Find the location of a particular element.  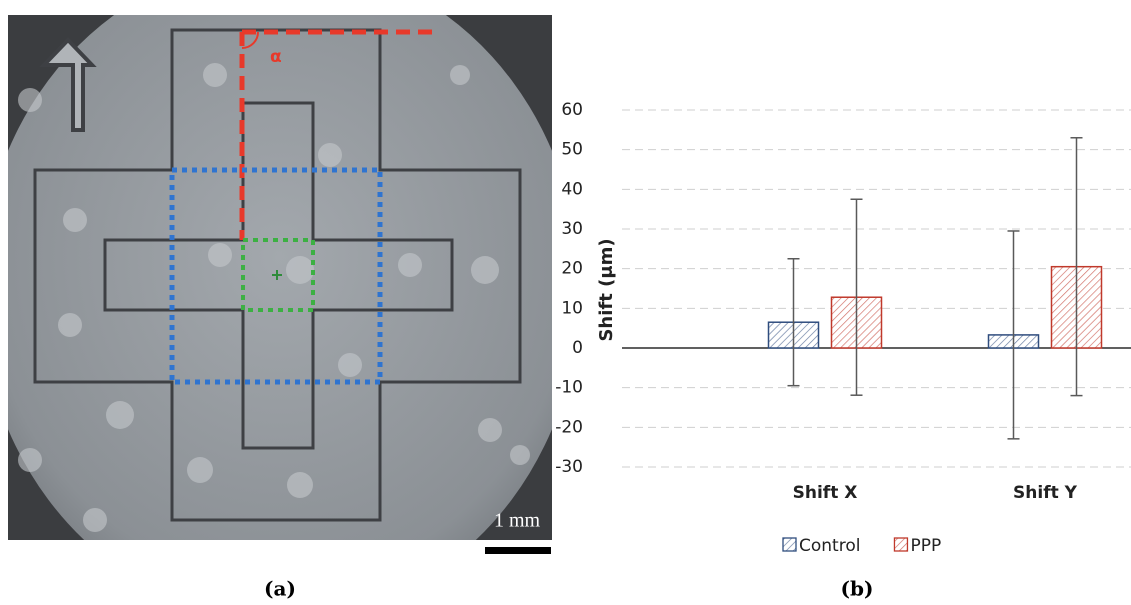

scale-bar is located at coordinates (518, 550).